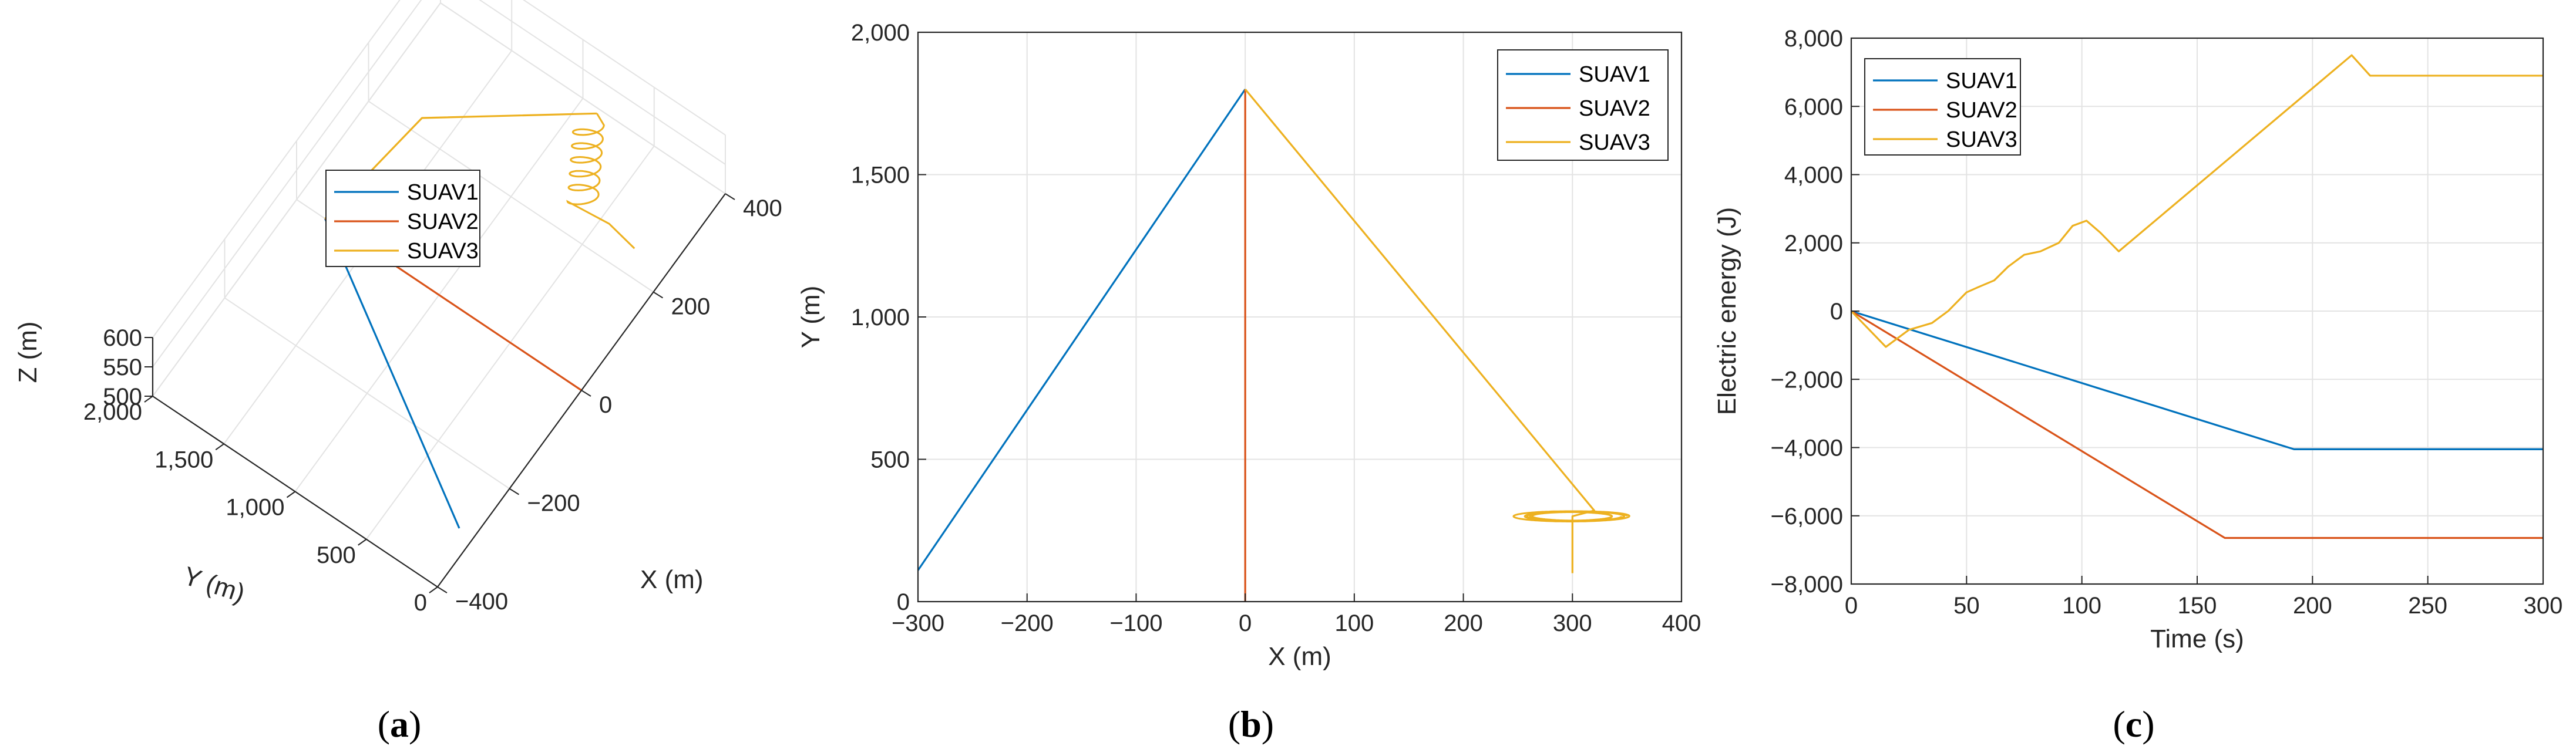 This screenshot has width=2576, height=756. I want to click on y-tick-label: 6,000, so click(1813, 107).